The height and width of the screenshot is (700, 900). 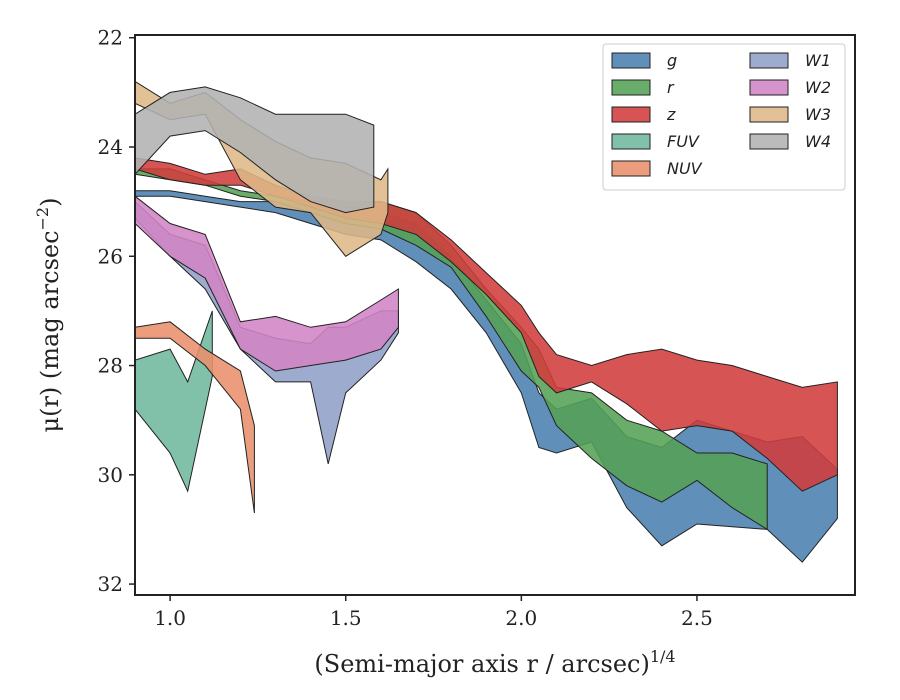 I want to click on legend-swatch-w2, so click(x=769, y=87).